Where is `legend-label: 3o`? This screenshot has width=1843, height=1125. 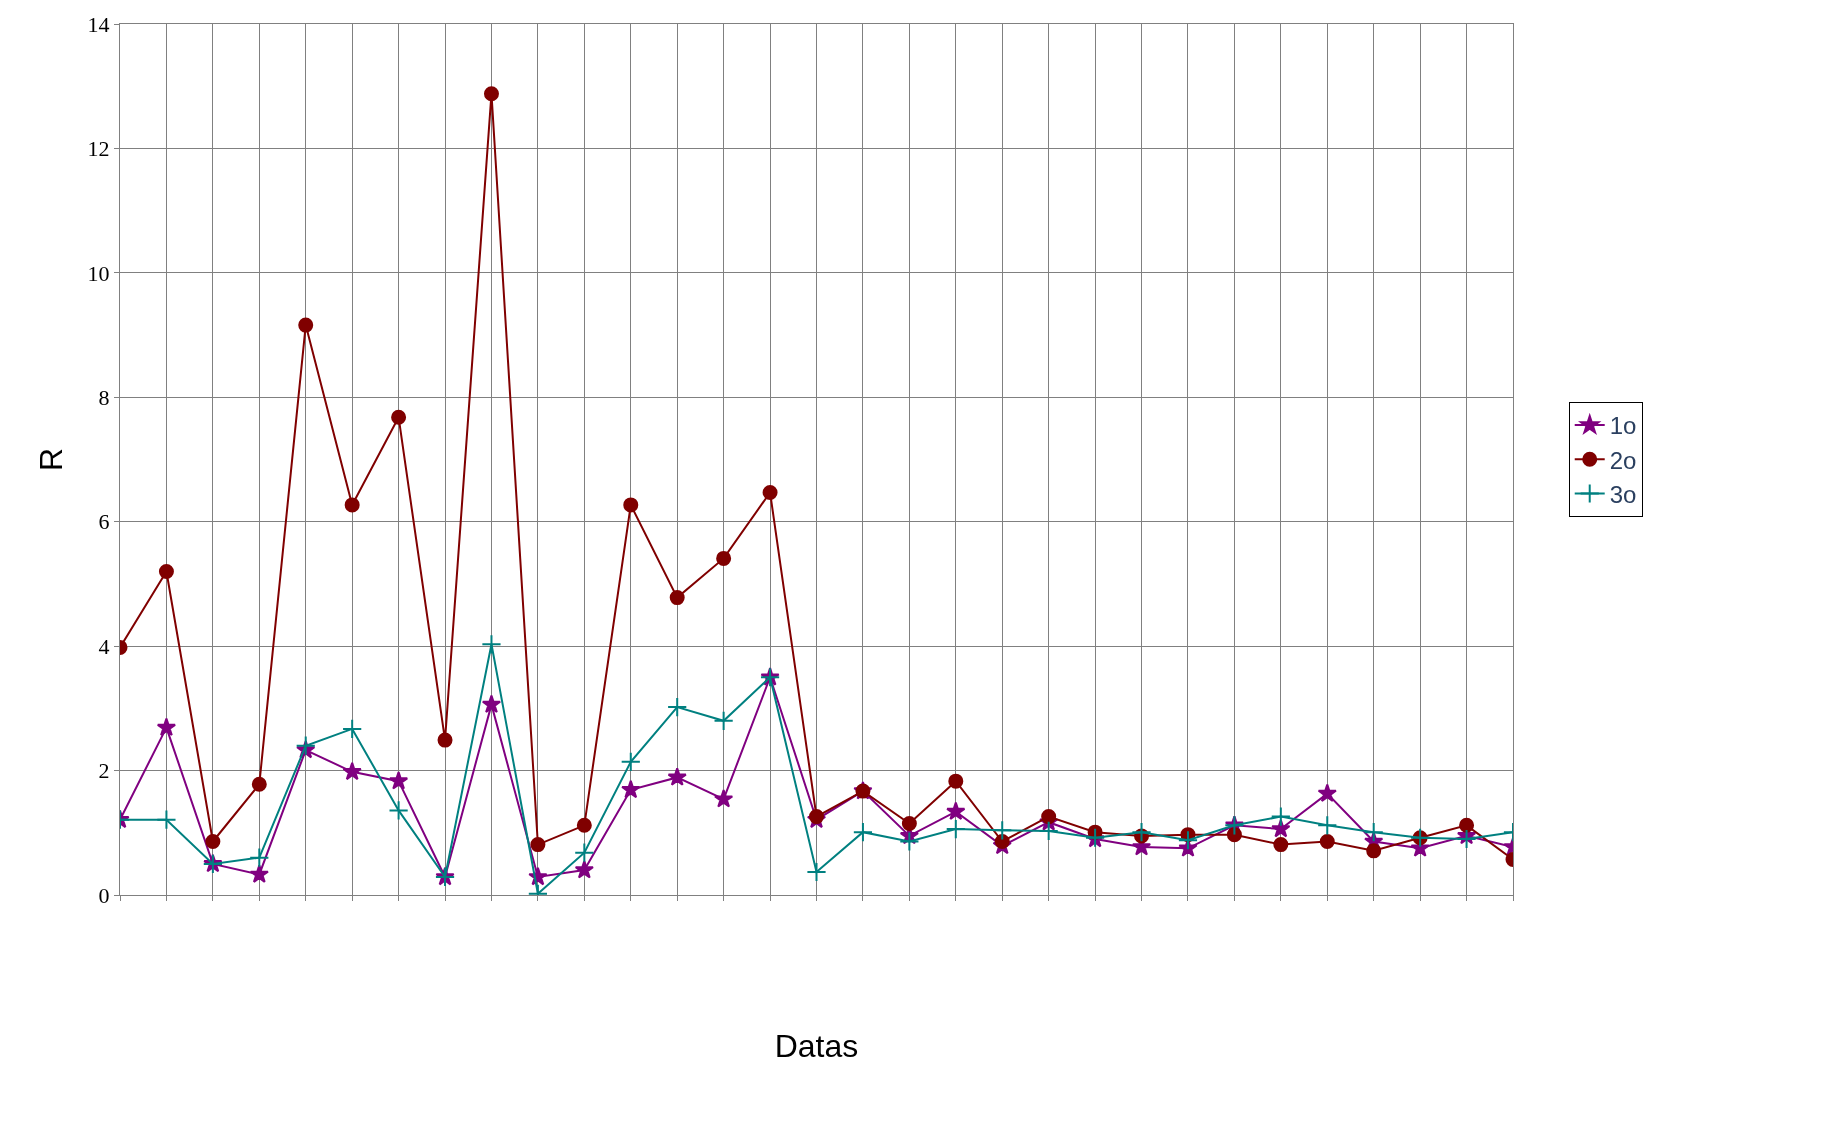 legend-label: 3o is located at coordinates (1623, 494).